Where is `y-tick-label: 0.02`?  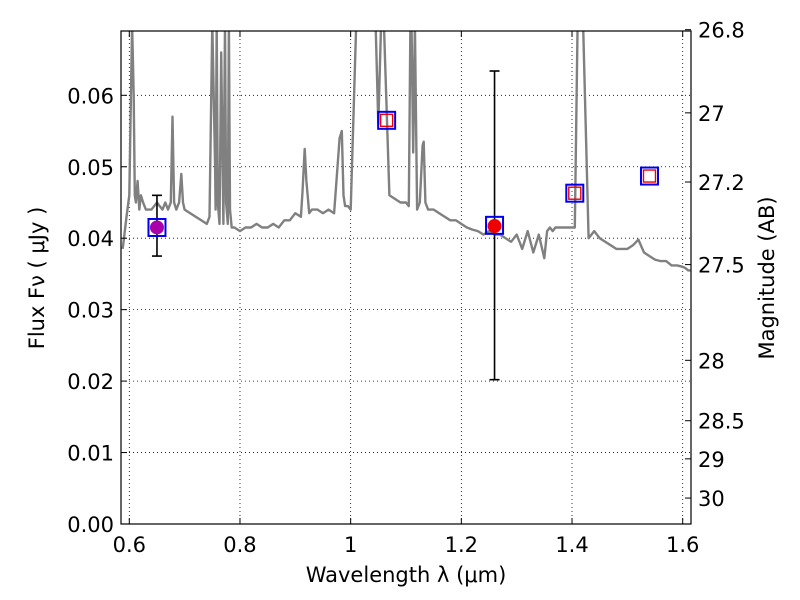
y-tick-label: 0.02 is located at coordinates (90, 382).